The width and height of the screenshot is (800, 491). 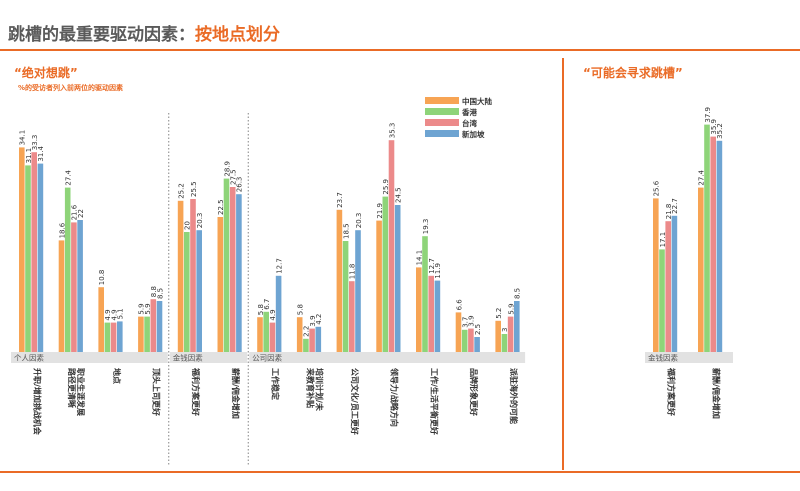 I want to click on data-label-0-7-3: 4.2, so click(x=319, y=319).